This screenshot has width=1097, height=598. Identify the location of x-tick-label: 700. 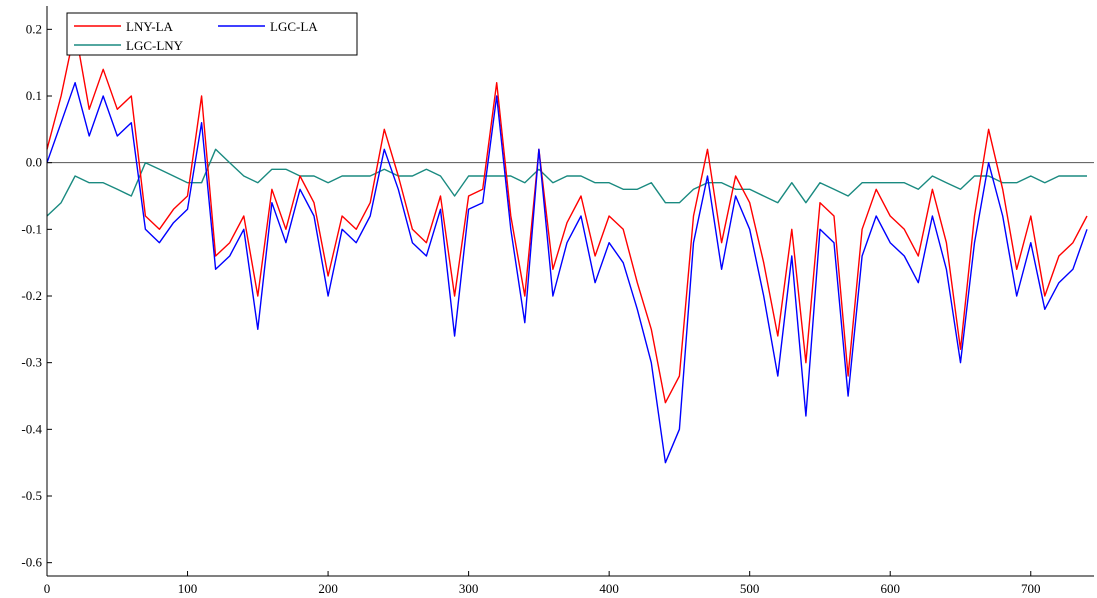
(1031, 588).